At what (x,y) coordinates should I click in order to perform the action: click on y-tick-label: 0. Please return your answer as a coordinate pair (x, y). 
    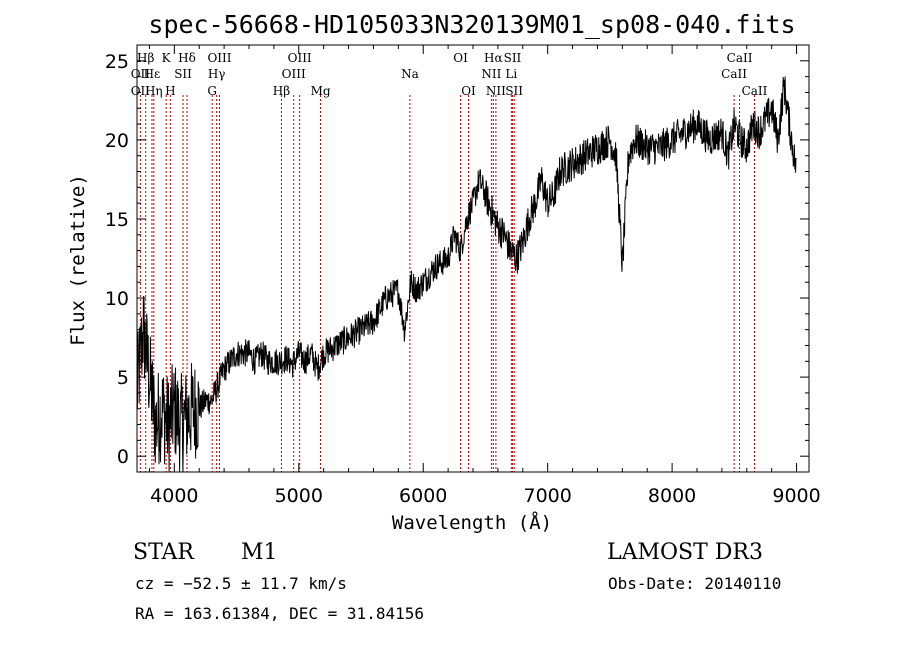
    Looking at the image, I should click on (123, 457).